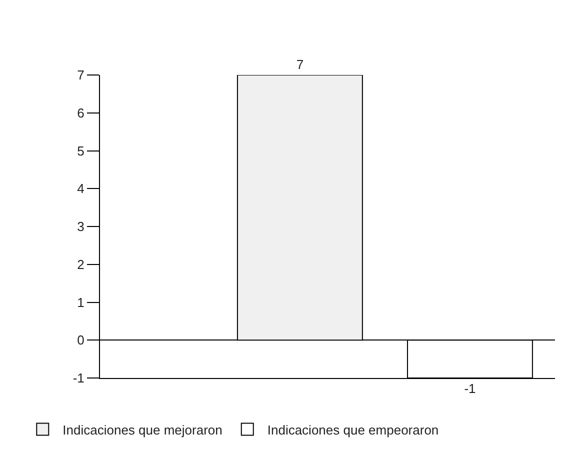 This screenshot has width=570, height=470. I want to click on y-tick-label: 4, so click(80, 188).